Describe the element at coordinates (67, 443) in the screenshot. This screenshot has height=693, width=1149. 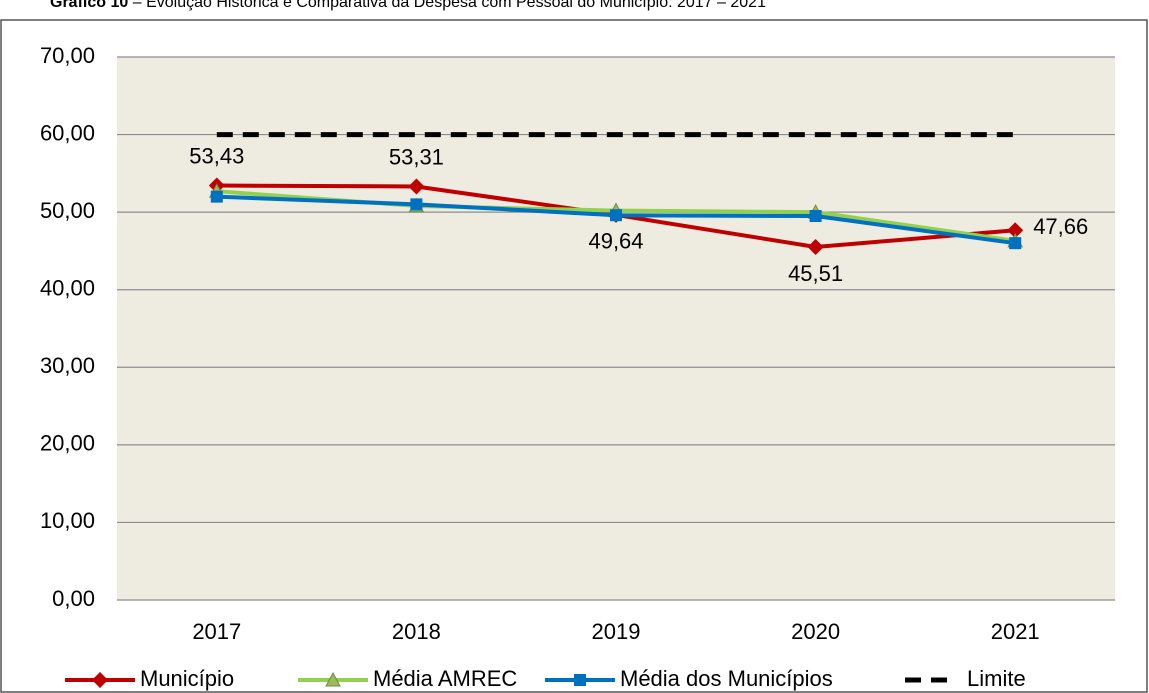
I see `y-tick-label: 20,00` at that location.